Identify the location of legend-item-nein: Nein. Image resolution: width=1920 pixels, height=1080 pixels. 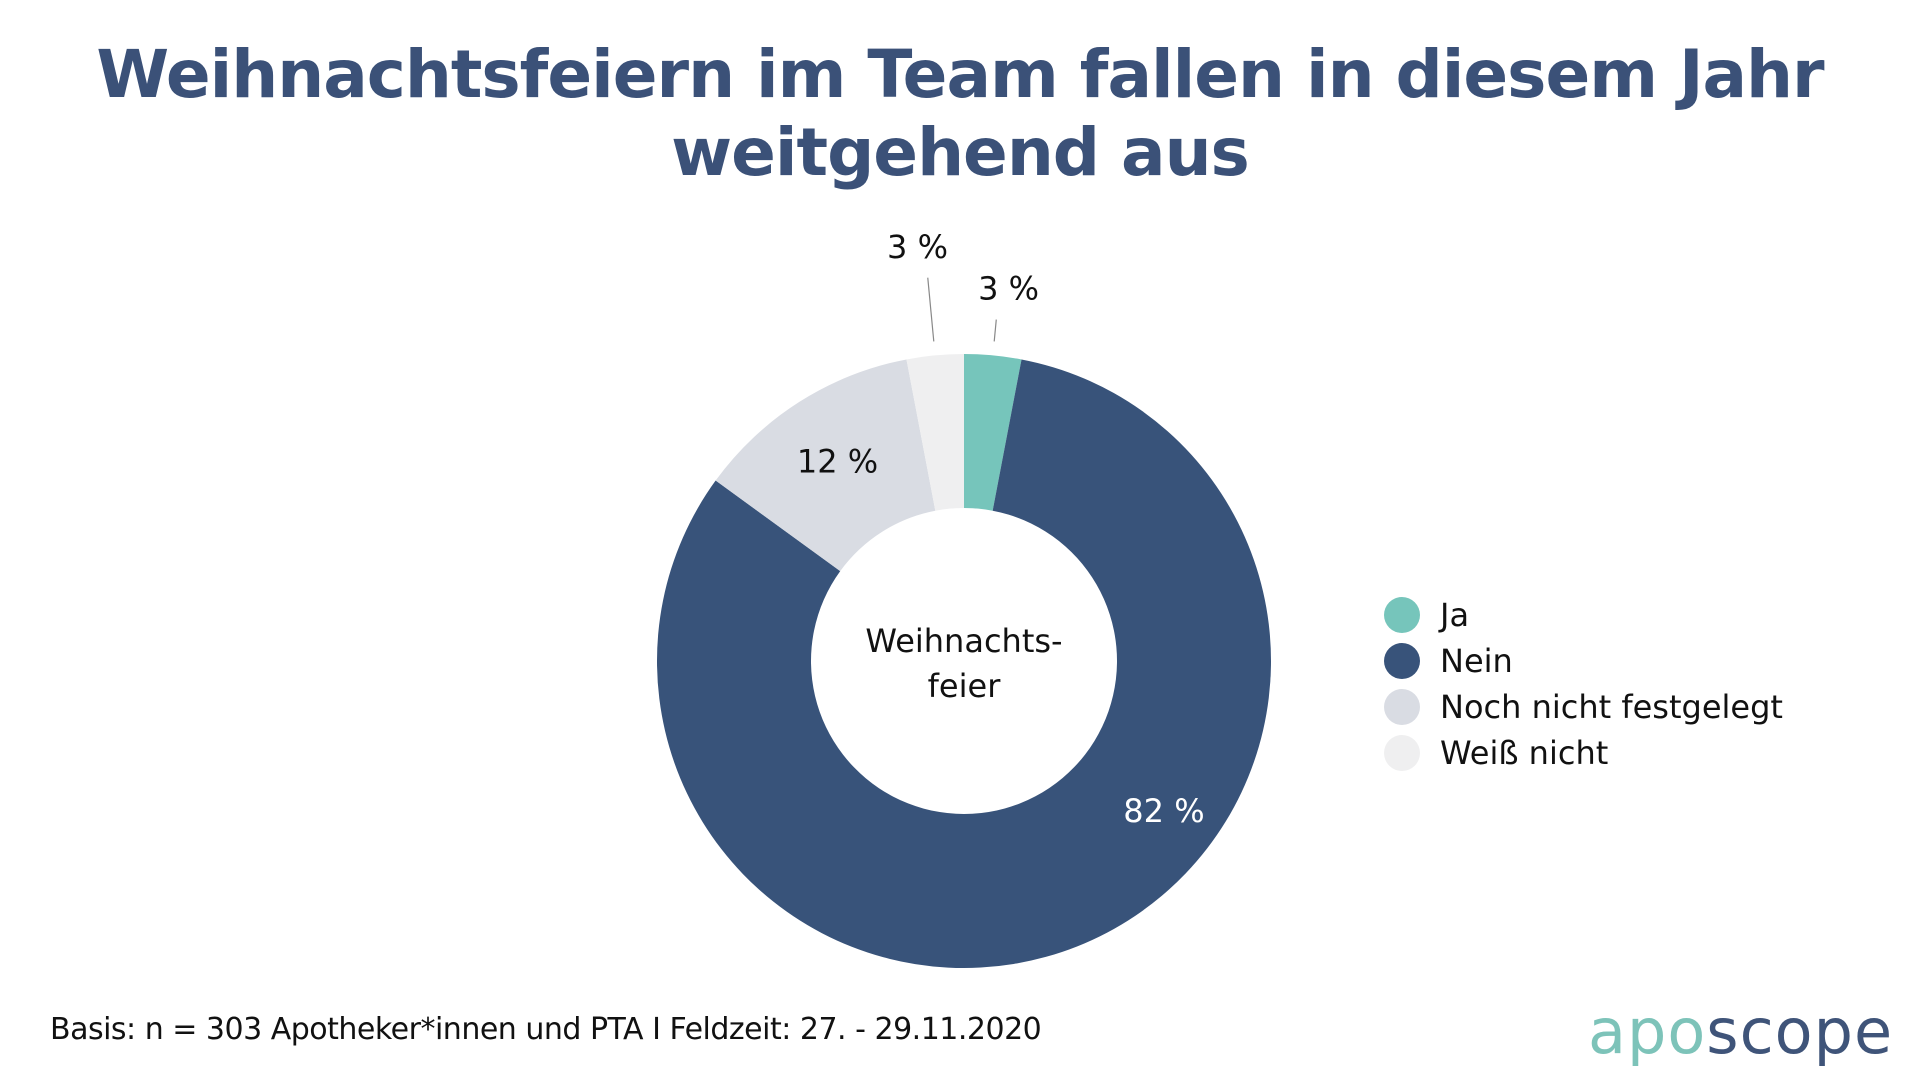
(1583, 661).